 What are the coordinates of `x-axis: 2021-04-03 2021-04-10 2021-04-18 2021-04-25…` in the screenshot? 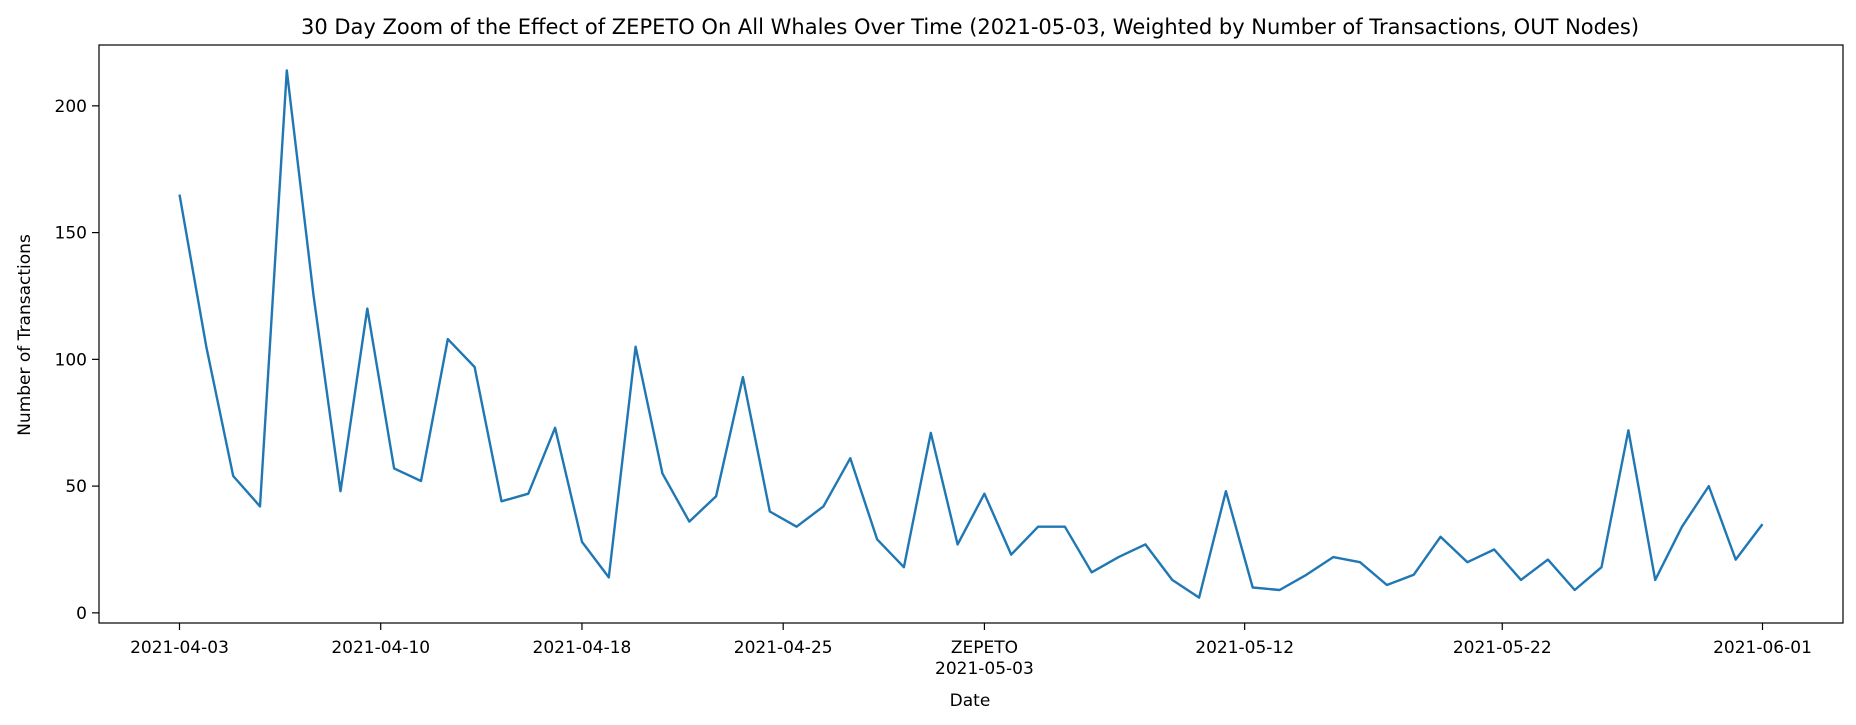 It's located at (971, 651).